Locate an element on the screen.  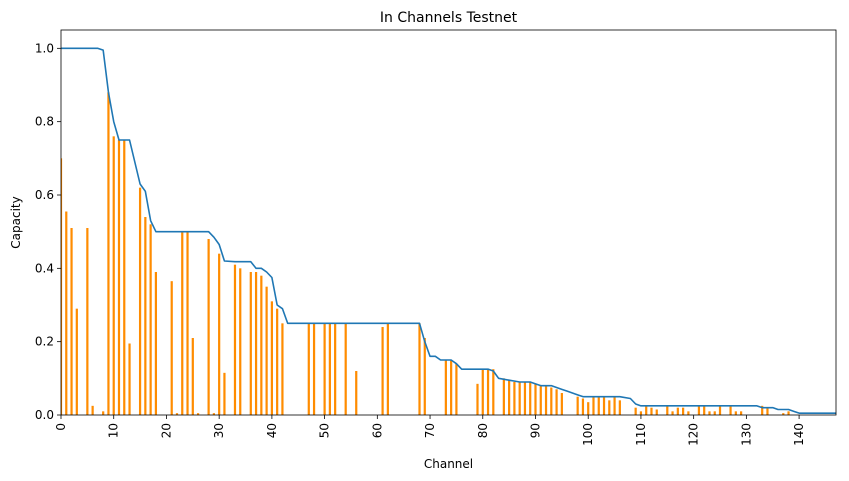
x-tick-label: 10 is located at coordinates (114, 430).